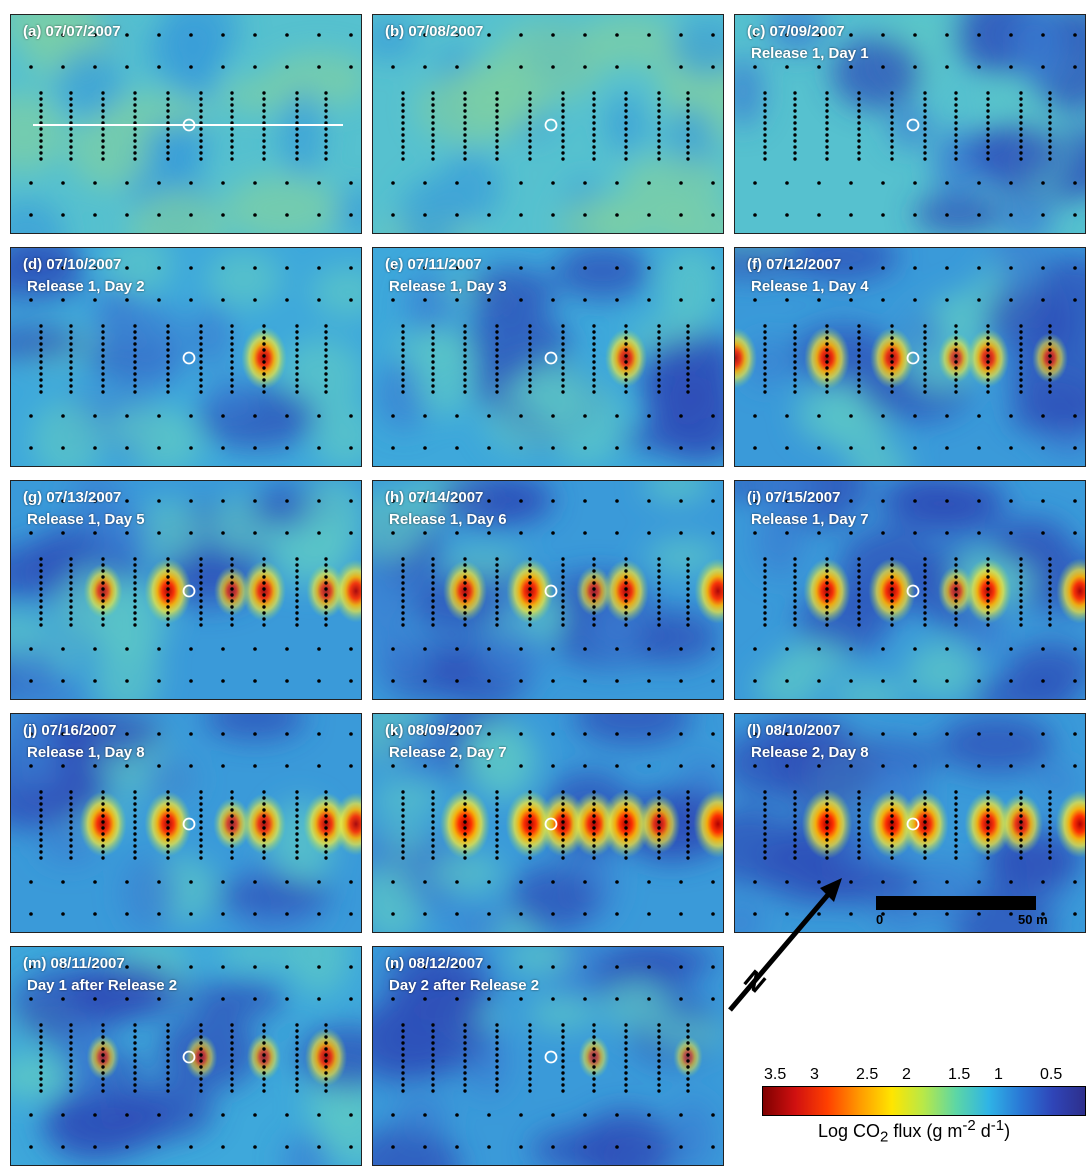 This screenshot has width=1092, height=1169. What do you see at coordinates (32, 31) in the screenshot?
I see `panel-letter: (a)` at bounding box center [32, 31].